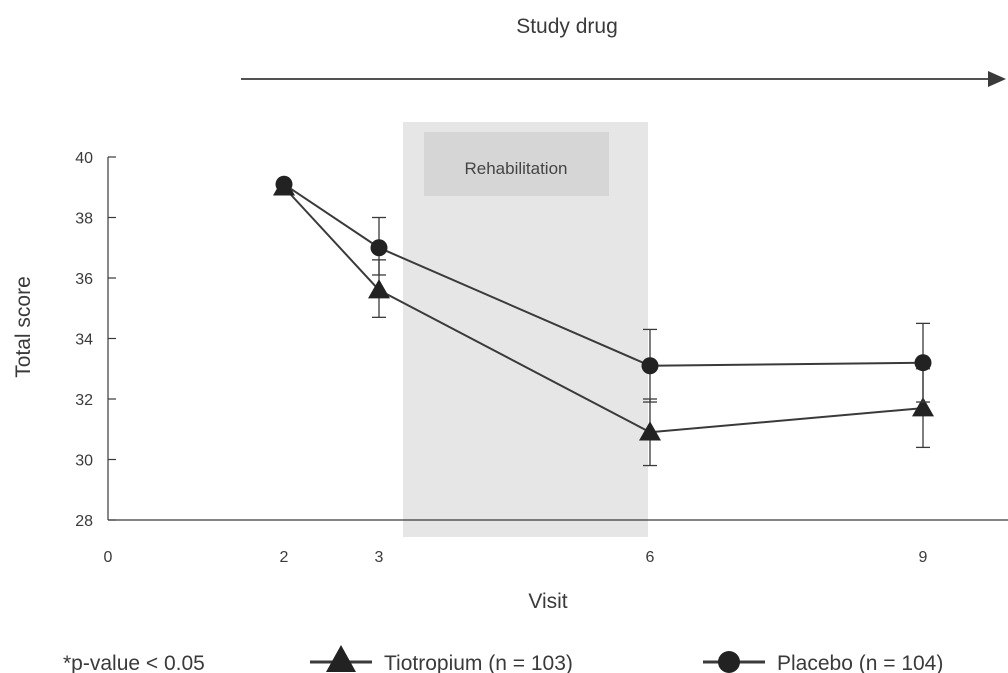  Describe the element at coordinates (379, 557) in the screenshot. I see `x-tick-label: 3` at that location.